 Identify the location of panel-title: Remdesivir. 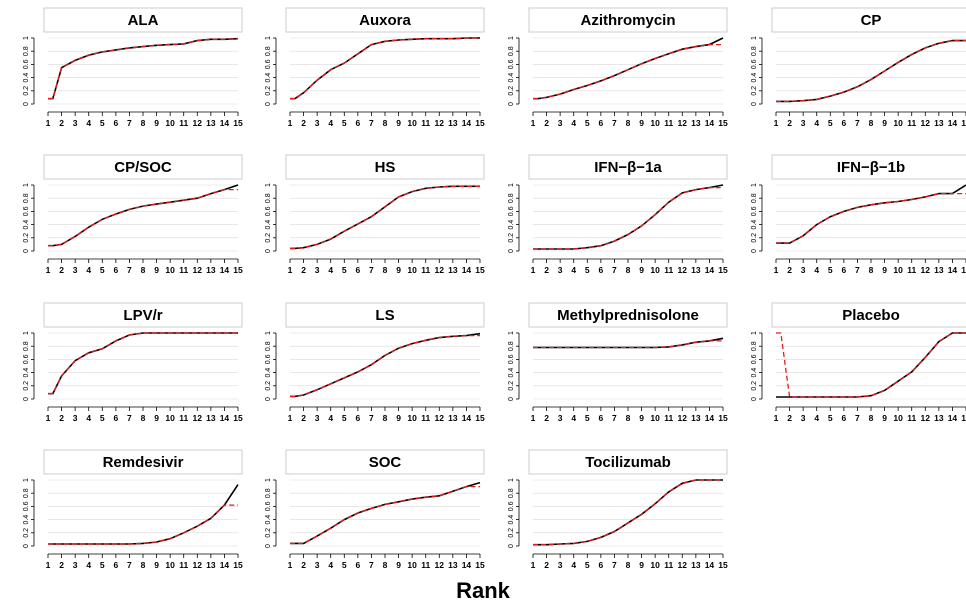
(143, 462).